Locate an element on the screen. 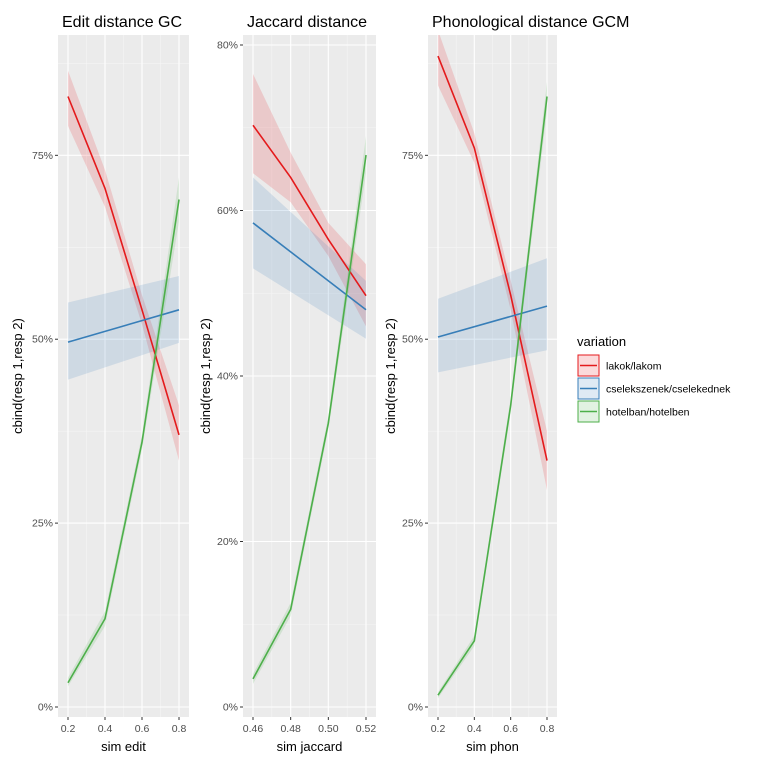  y-tick-label: 80% is located at coordinates (227, 46).